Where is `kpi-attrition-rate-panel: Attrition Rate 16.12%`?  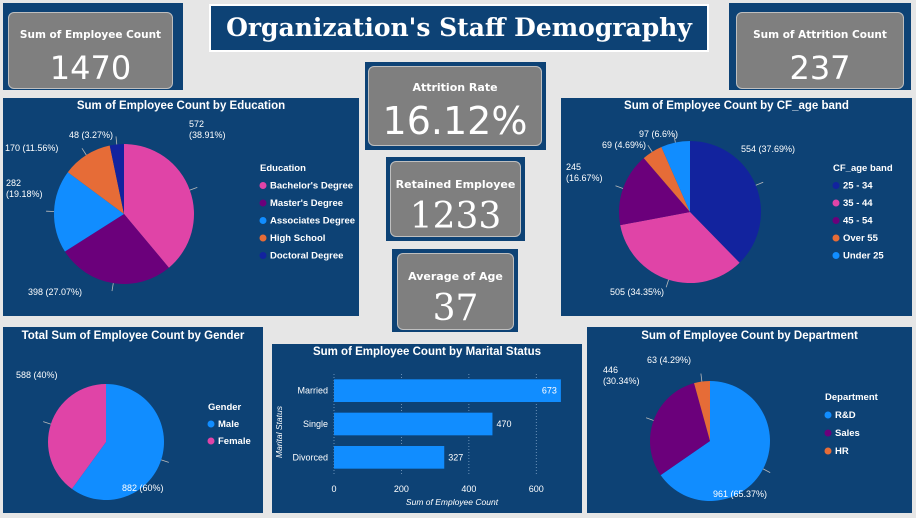
kpi-attrition-rate-panel: Attrition Rate 16.12% is located at coordinates (455, 106).